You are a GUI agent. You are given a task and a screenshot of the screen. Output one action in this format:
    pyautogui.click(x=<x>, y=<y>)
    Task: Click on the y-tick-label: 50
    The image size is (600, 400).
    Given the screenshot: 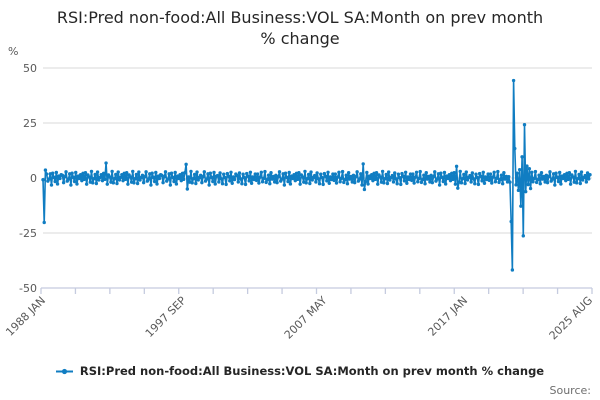 What is the action you would take?
    pyautogui.click(x=30, y=68)
    